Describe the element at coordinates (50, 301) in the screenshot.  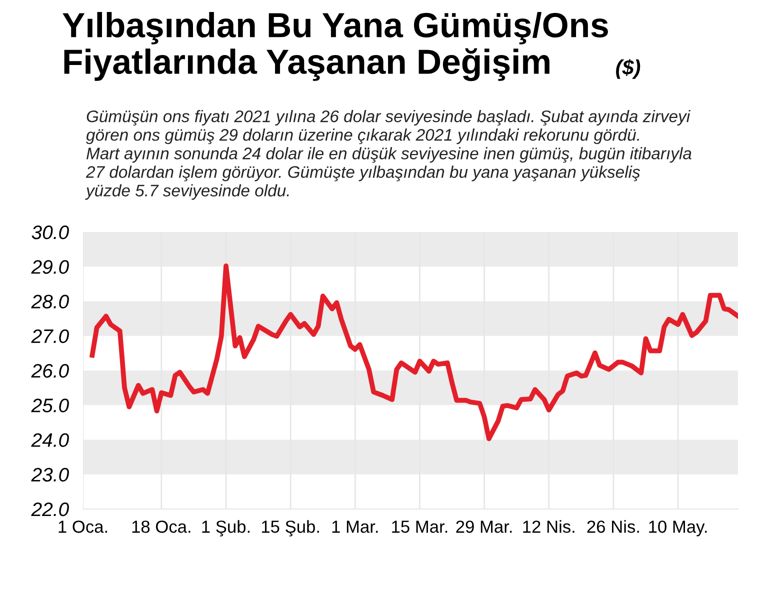
I see `y-tick-label: 28.0` at that location.